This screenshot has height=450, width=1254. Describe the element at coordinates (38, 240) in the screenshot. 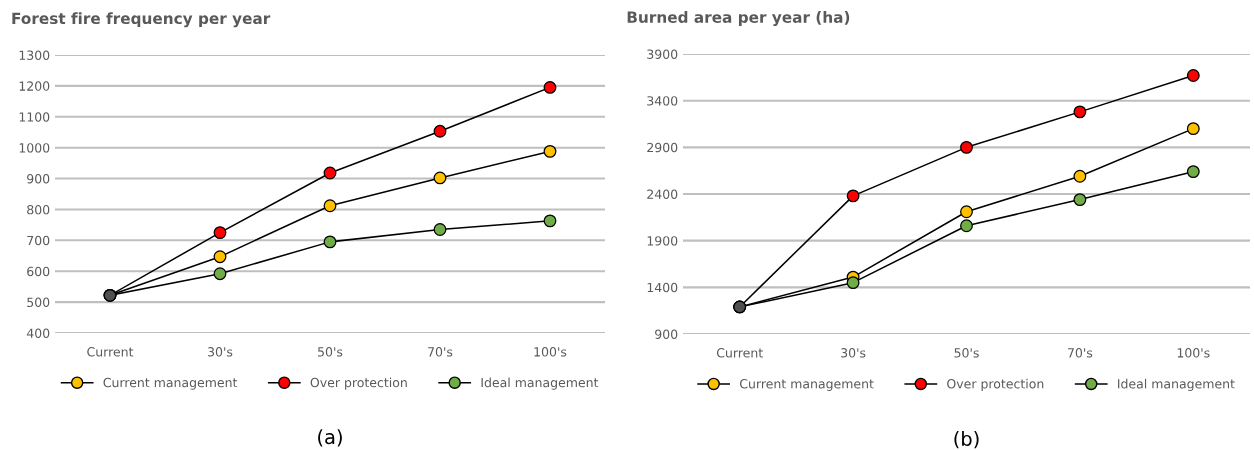

I see `y-tick-label: 700` at that location.